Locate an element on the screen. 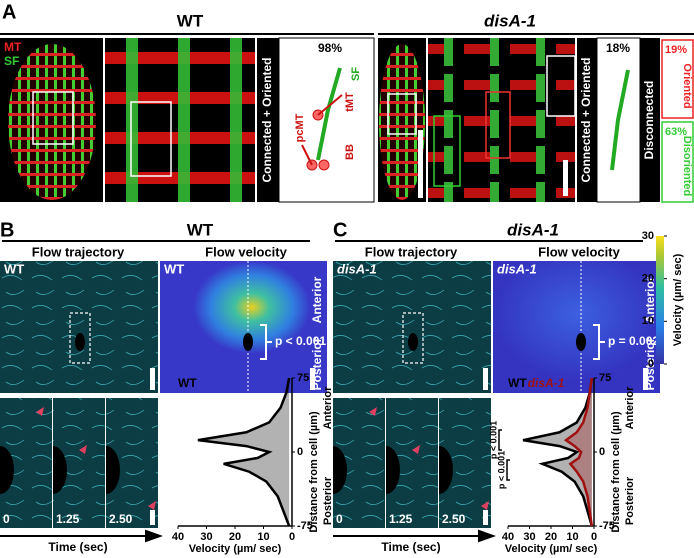 This screenshot has height=558, width=694. colorbar-tick-label: 20 is located at coordinates (648, 279).